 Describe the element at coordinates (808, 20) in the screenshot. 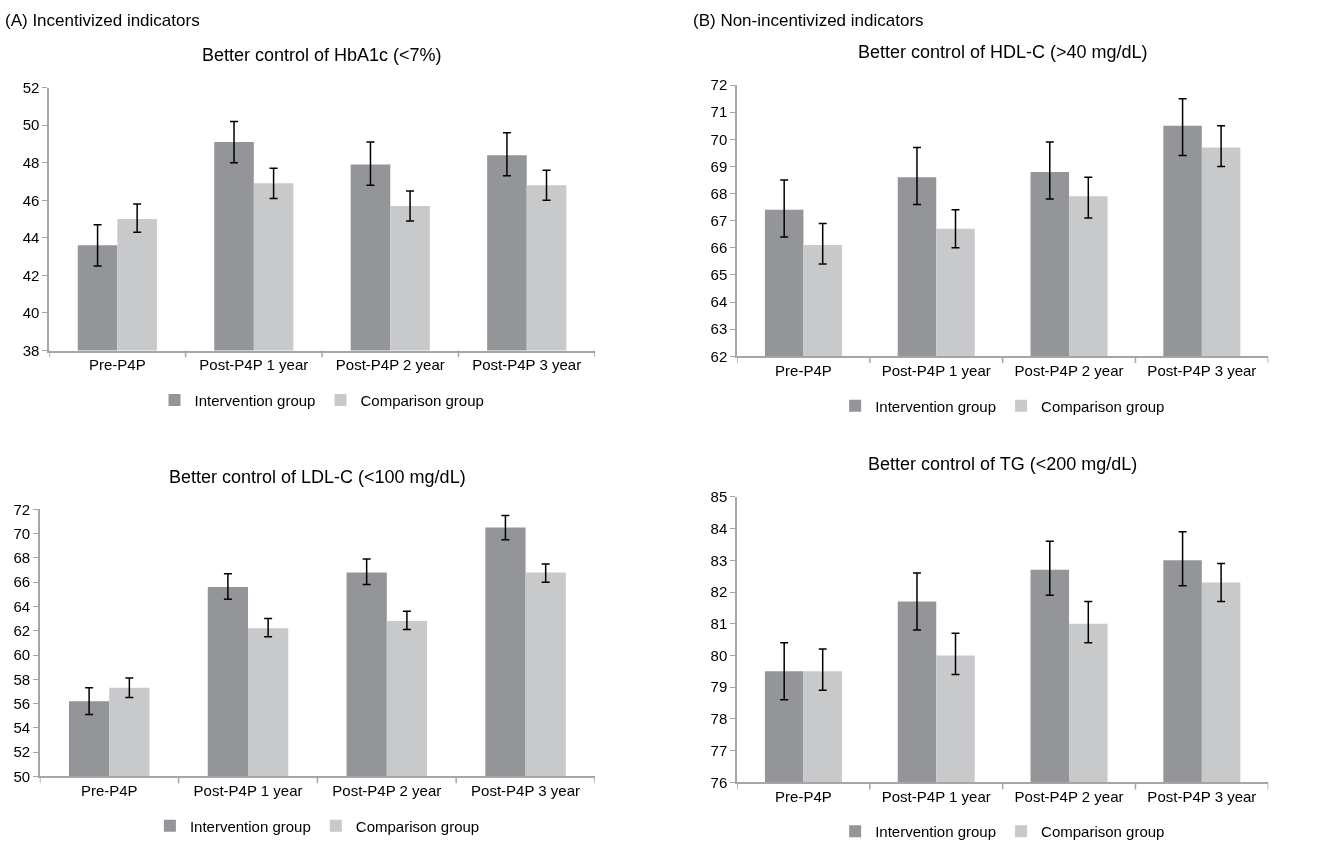

I see `text: (B) Non-incentivized indicators` at that location.